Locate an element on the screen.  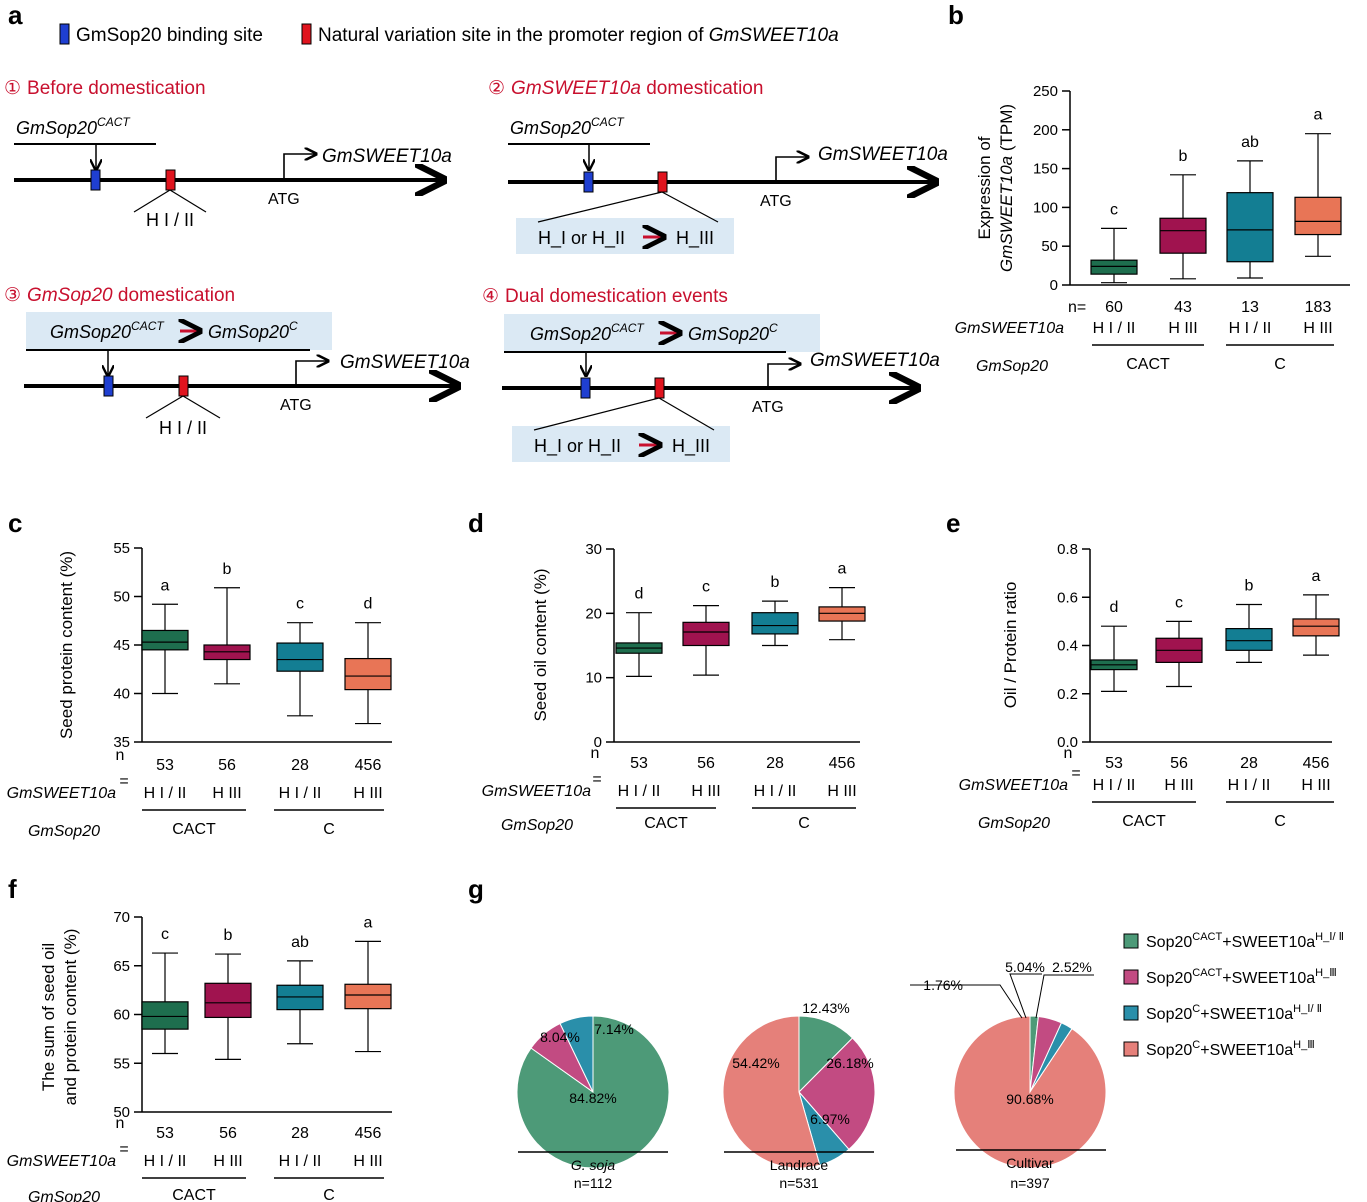
binding-site-swatch is located at coordinates (64, 34).